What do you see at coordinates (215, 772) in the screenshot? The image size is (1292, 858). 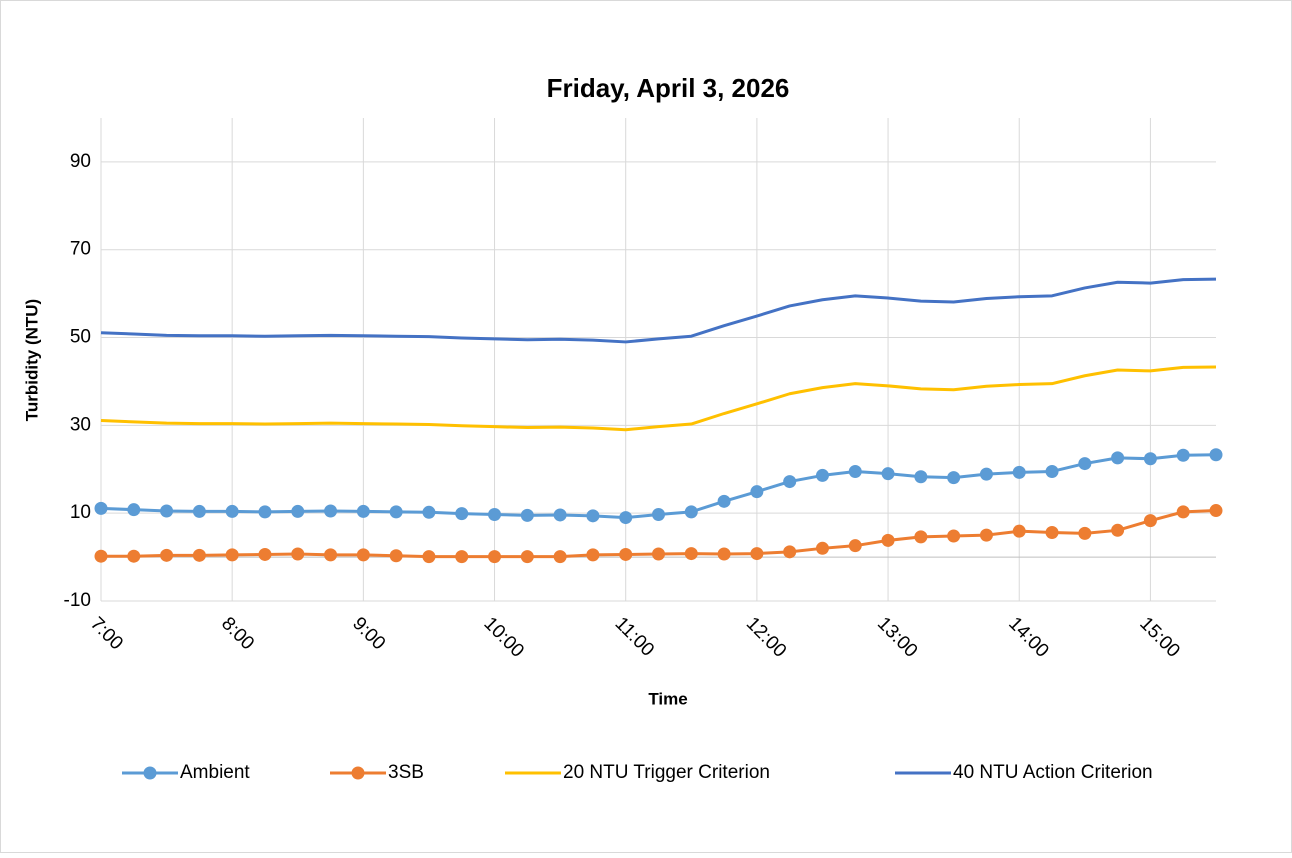 I see `legend-label: Ambient` at bounding box center [215, 772].